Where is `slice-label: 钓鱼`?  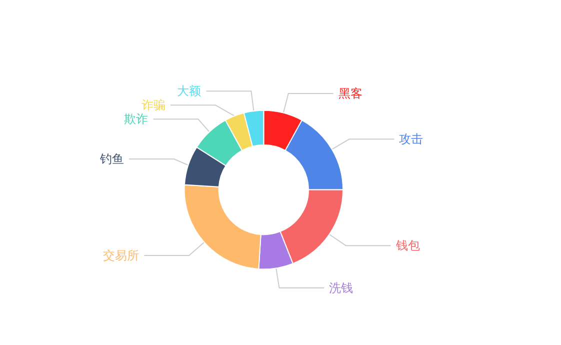
slice-label: 钓鱼 is located at coordinates (111, 159).